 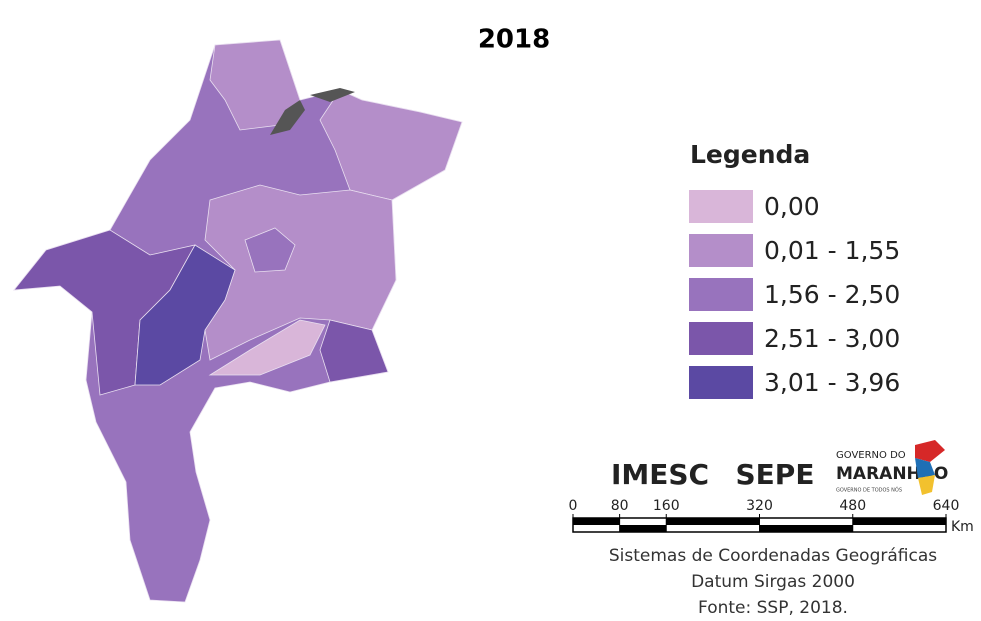 What do you see at coordinates (926, 485) in the screenshot?
I see `logo-gov-emblem-yellow` at bounding box center [926, 485].